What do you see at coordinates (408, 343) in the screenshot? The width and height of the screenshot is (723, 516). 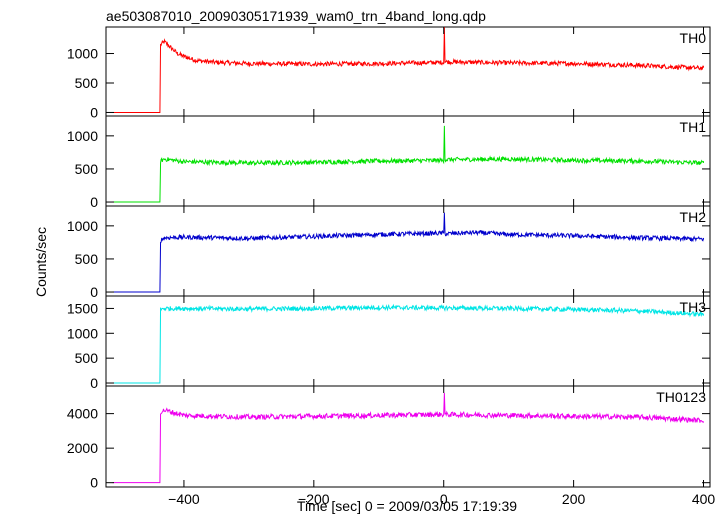 I see `series-line-TH3` at bounding box center [408, 343].